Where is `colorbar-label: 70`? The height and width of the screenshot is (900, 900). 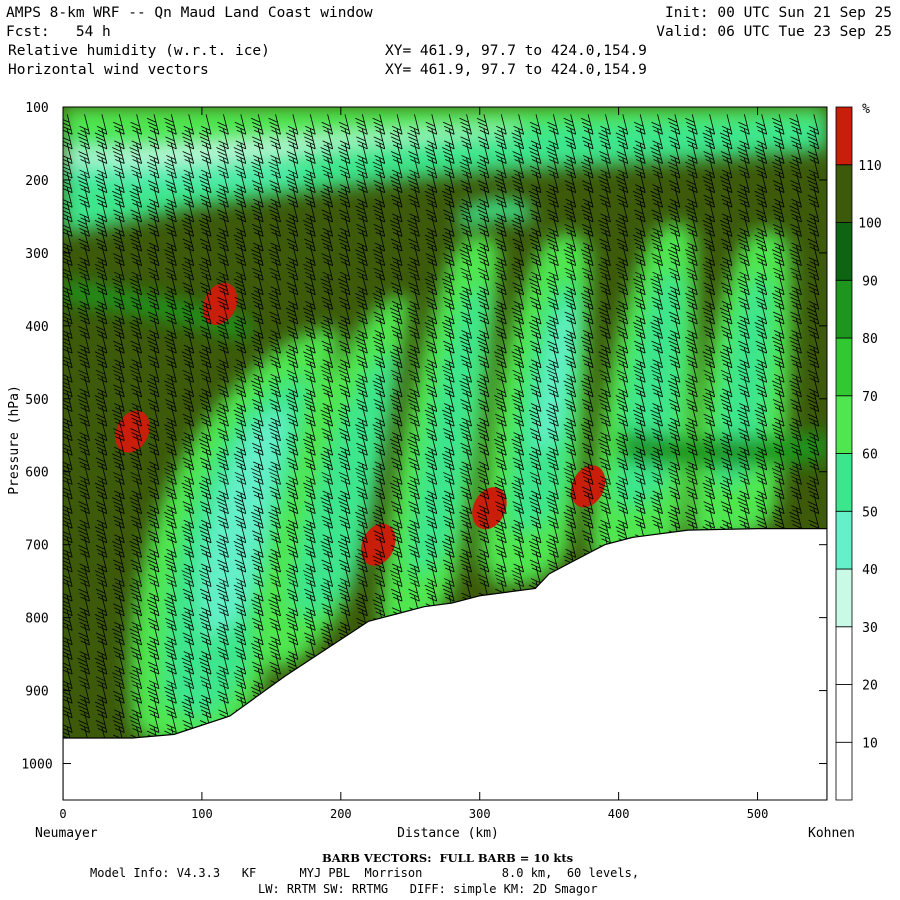 colorbar-label: 70 is located at coordinates (870, 397).